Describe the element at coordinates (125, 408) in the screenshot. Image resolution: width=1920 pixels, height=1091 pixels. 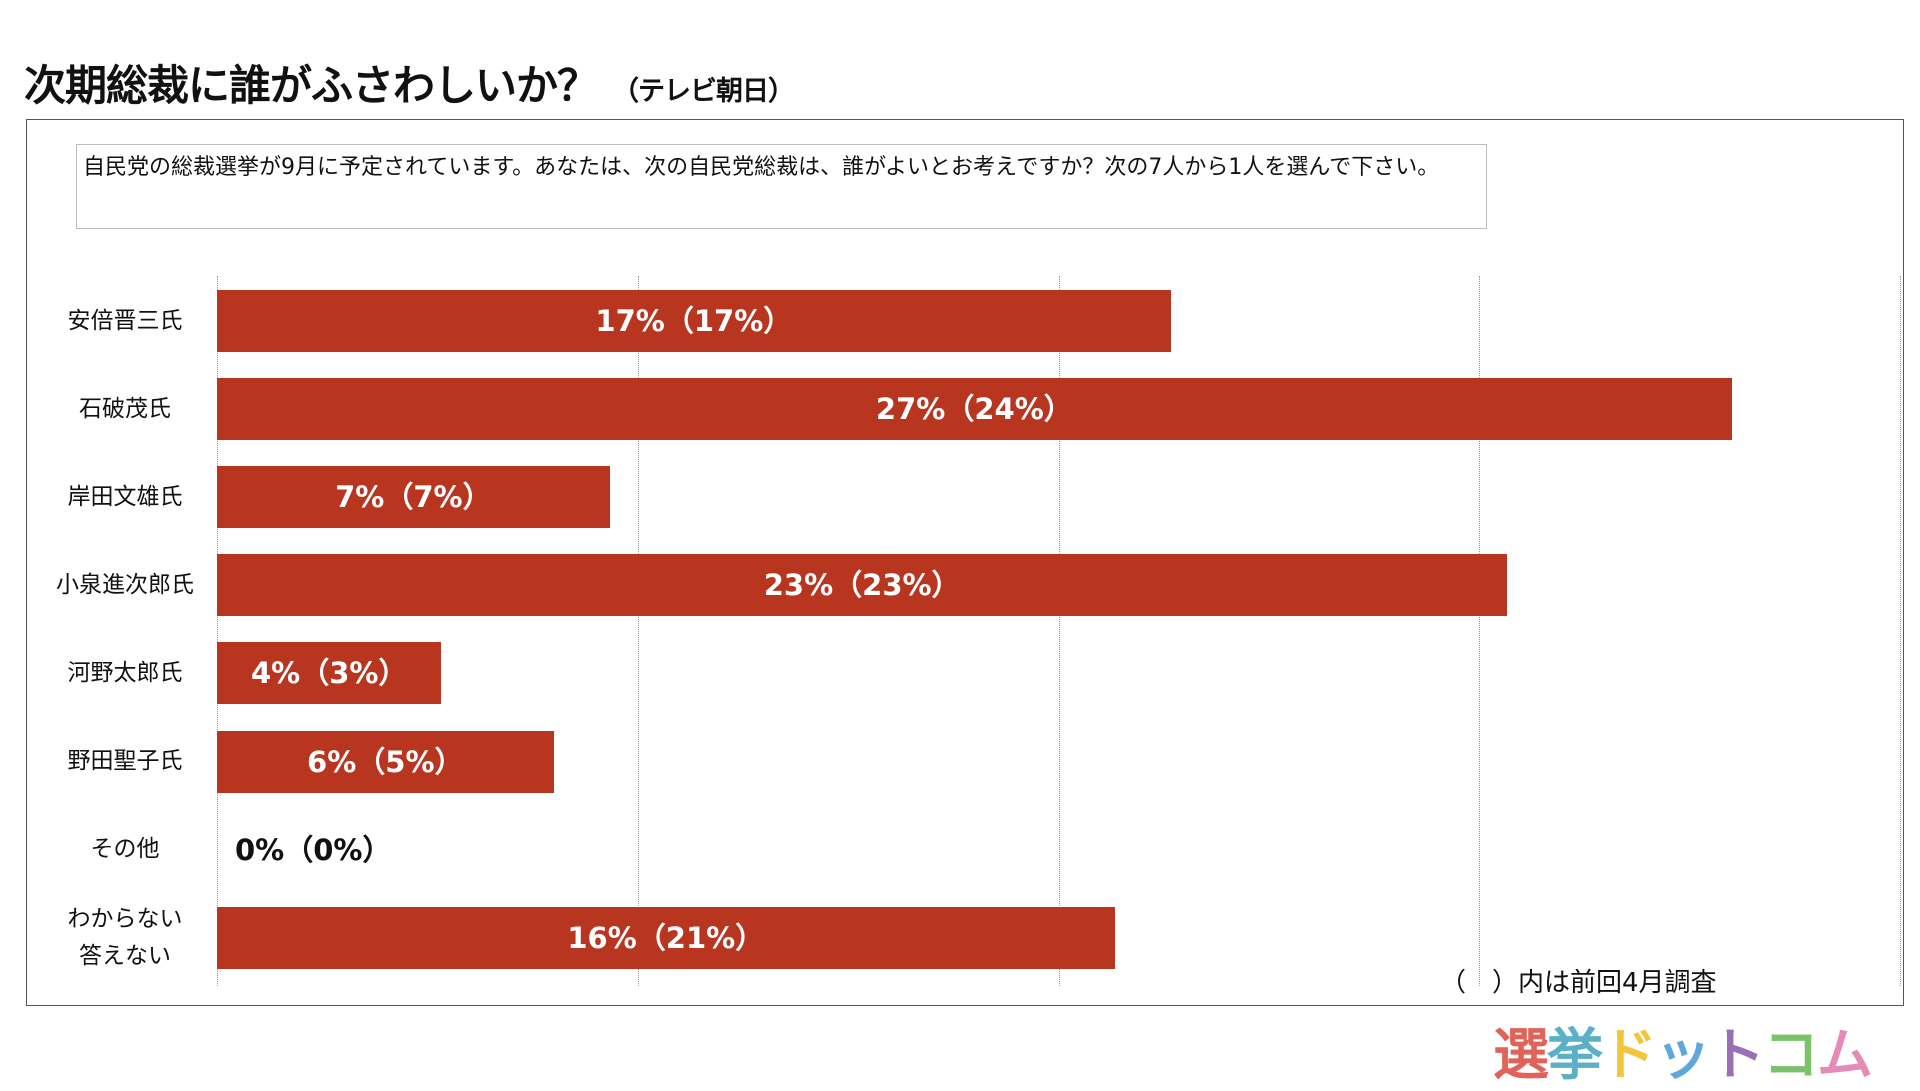
I see `category-label: 石破茂氏` at that location.